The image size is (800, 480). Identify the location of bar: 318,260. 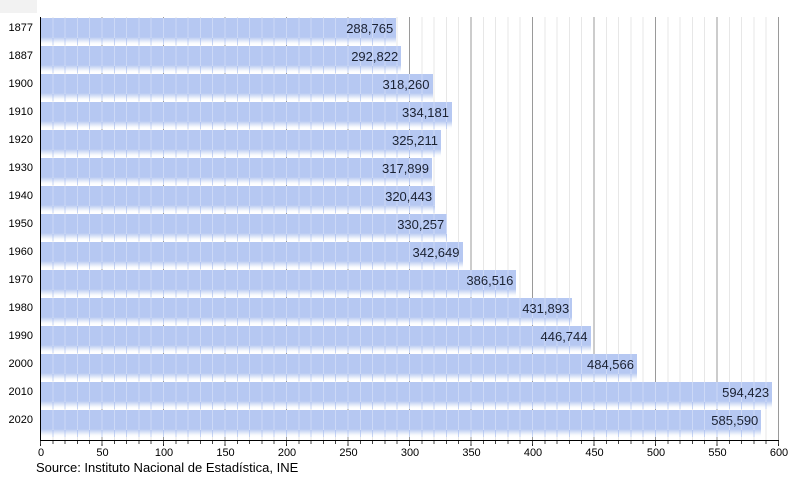
(237, 87).